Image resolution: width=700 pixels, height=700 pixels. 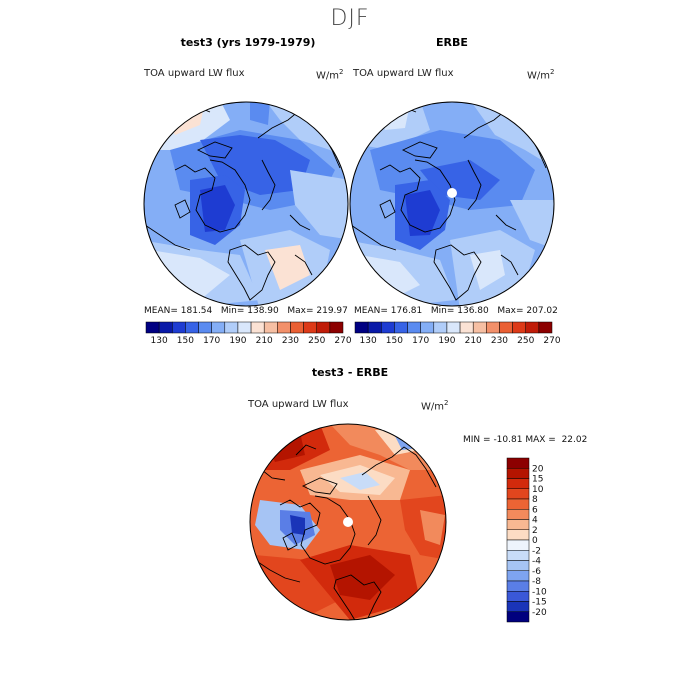 I want to click on colorbar-tick-label: -20, so click(x=539, y=613).